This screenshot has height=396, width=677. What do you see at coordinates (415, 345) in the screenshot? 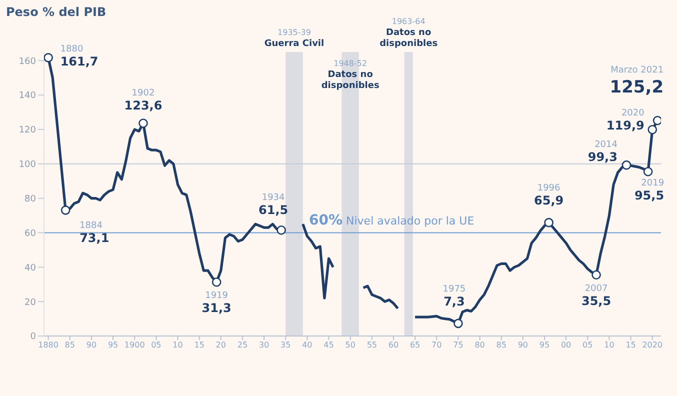
I see `x-tick-label: 65` at bounding box center [415, 345].